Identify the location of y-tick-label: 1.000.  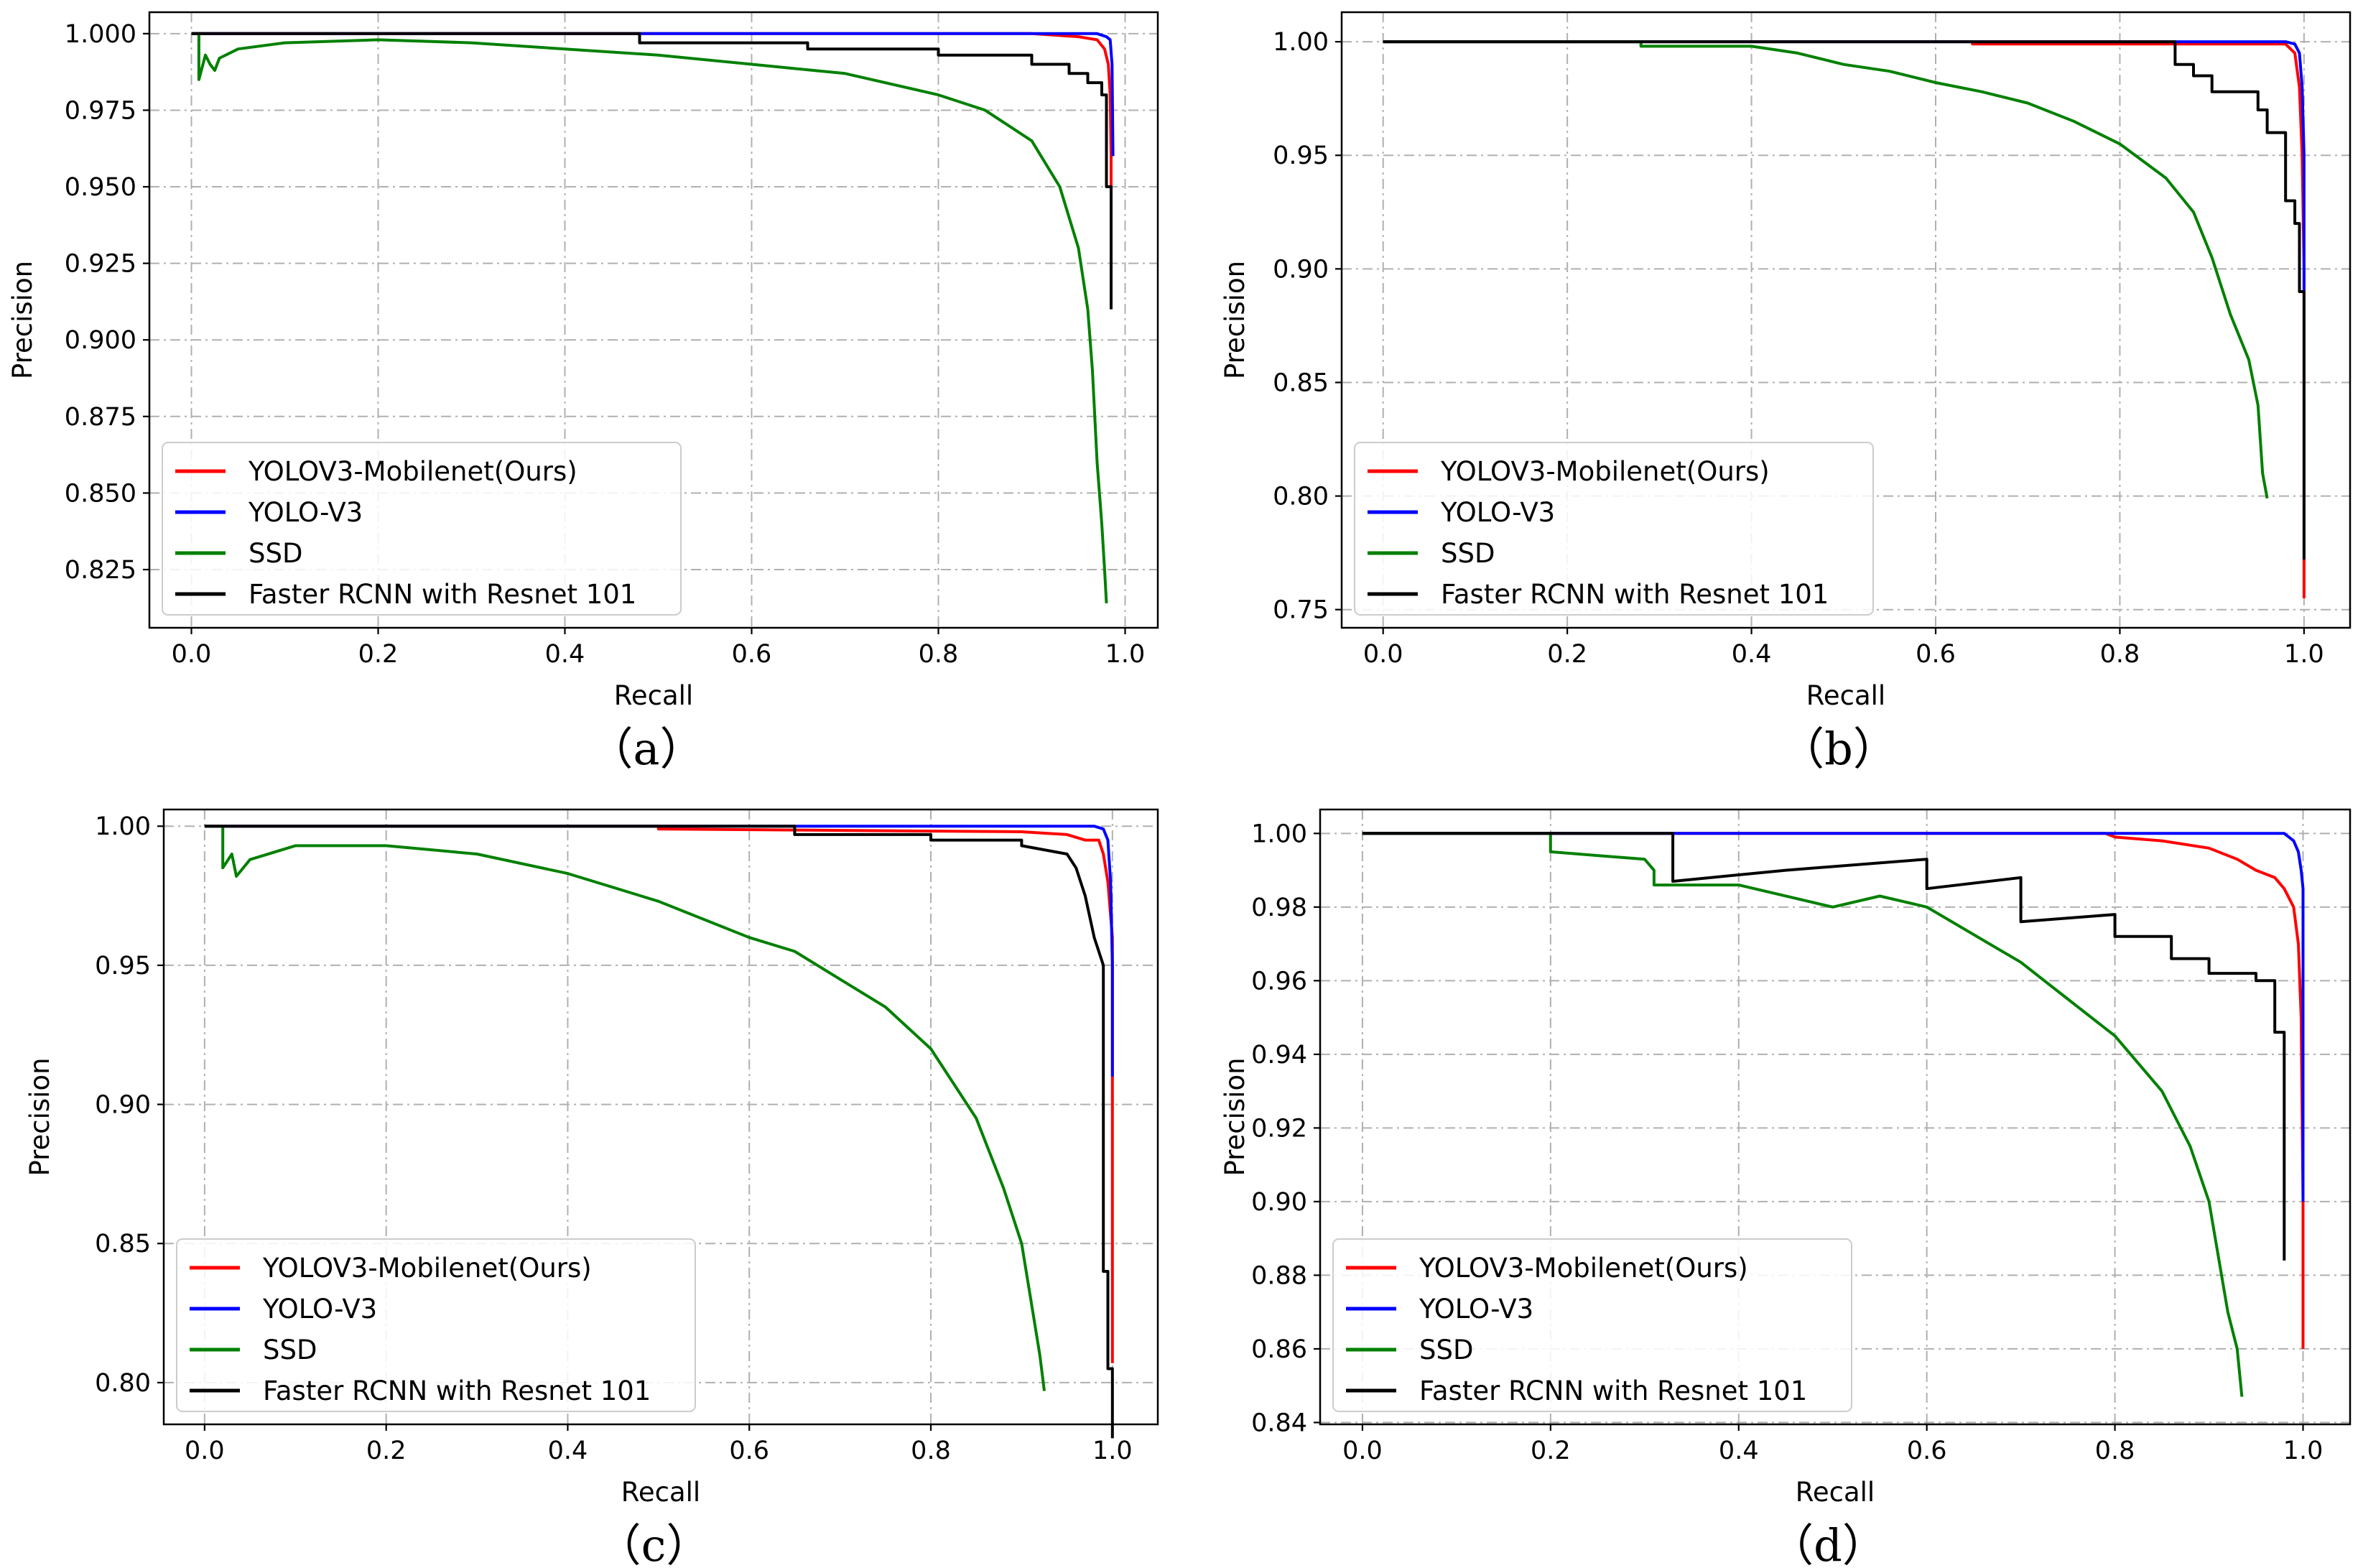
(101, 35).